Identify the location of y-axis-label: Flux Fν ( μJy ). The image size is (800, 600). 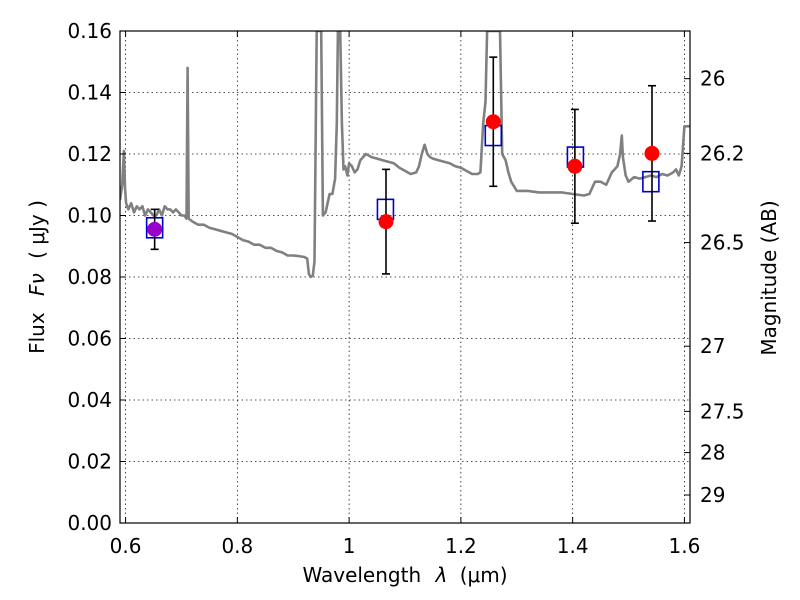
(37, 277).